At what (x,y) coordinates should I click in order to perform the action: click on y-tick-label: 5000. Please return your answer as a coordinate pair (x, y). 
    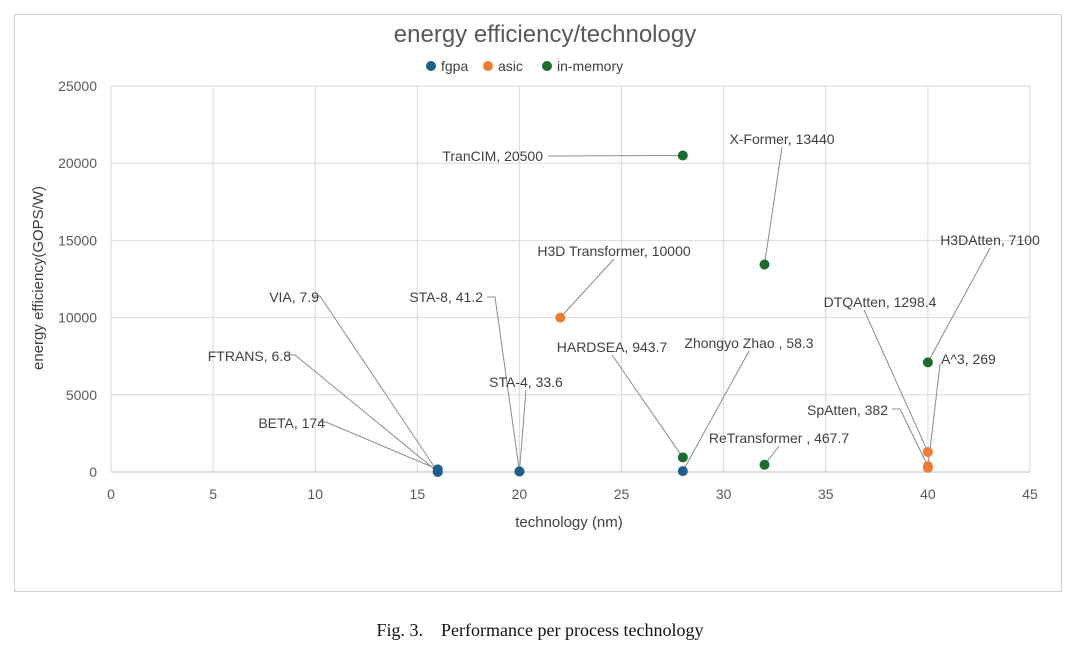
    Looking at the image, I should click on (81, 395).